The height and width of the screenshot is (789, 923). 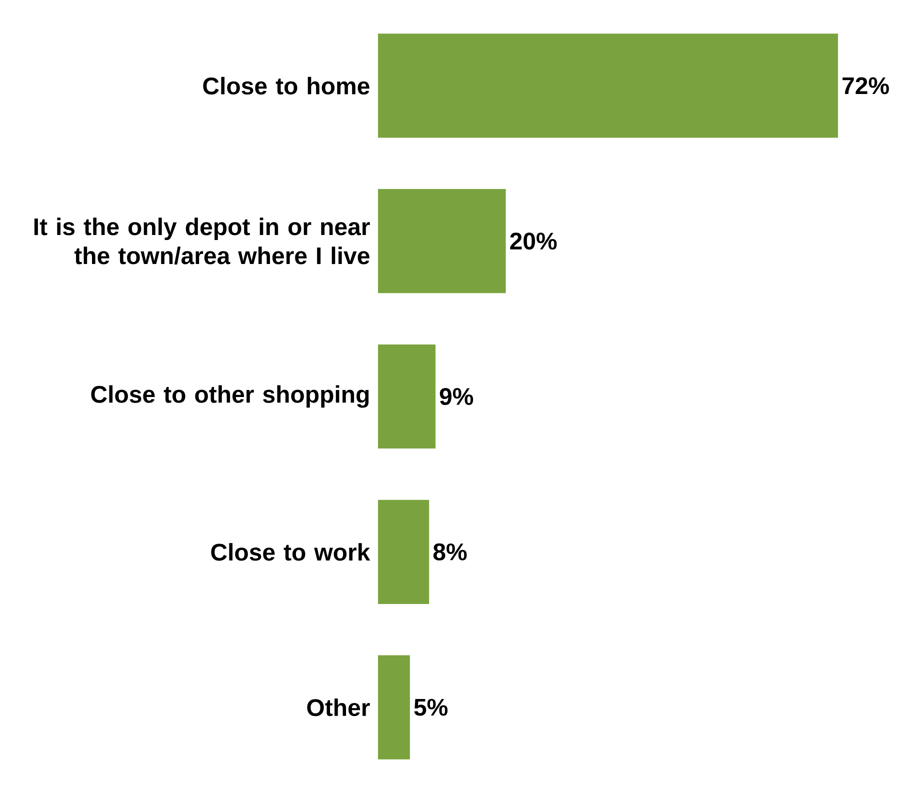 I want to click on data-label: 5%, so click(x=431, y=707).